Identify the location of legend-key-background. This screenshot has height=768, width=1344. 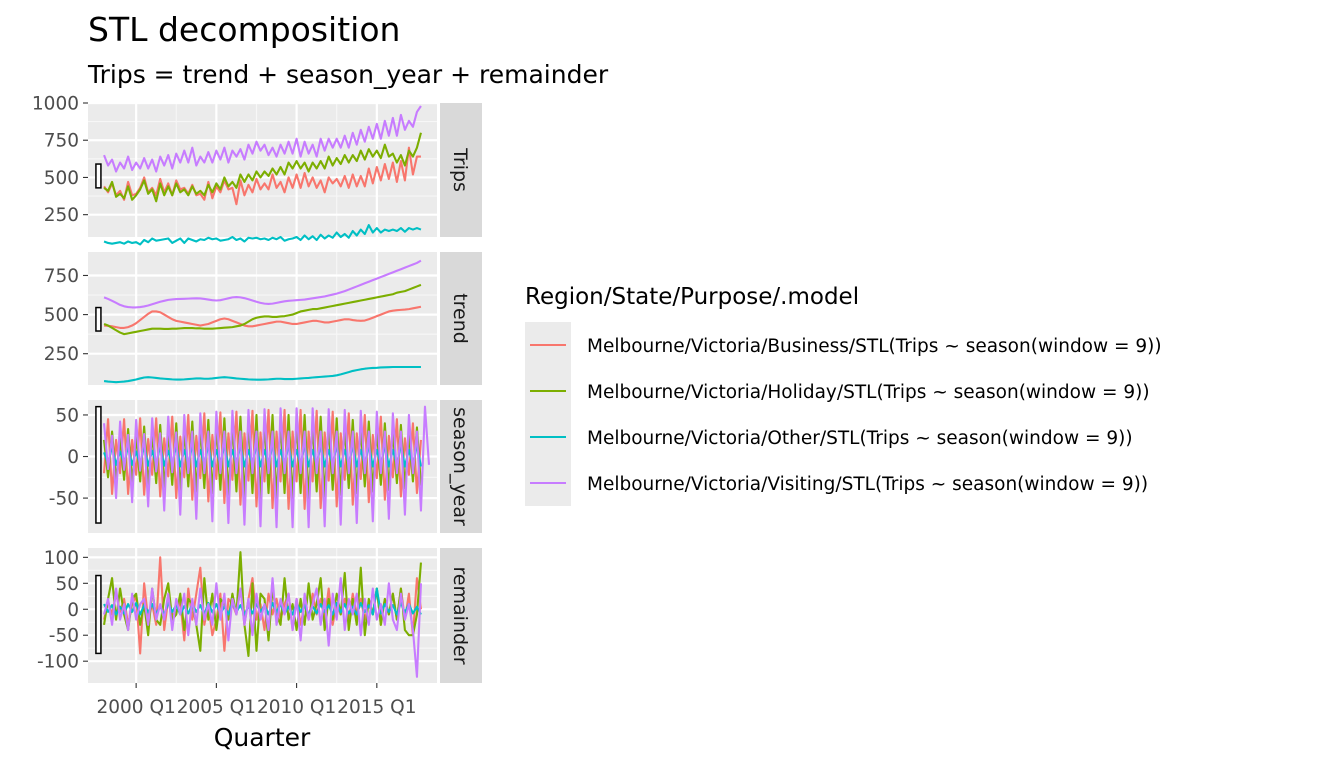
(548, 414).